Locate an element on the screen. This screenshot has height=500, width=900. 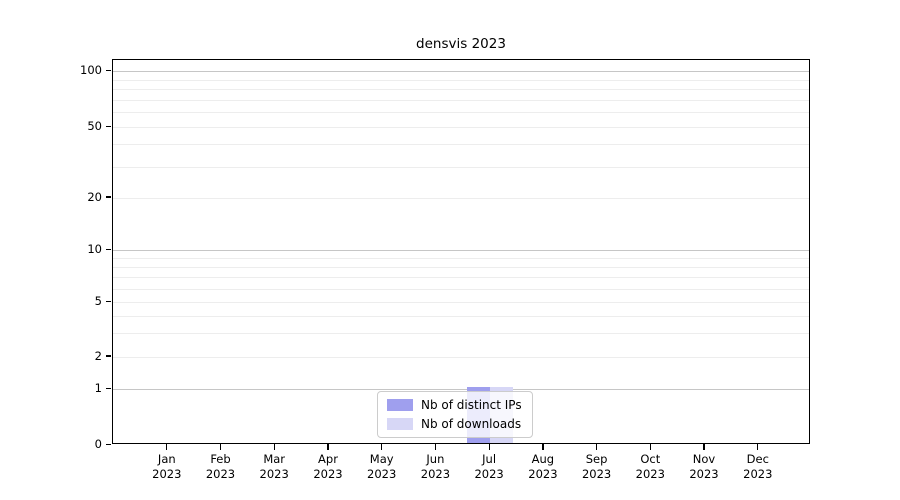
x-tick-mar is located at coordinates (274, 447).